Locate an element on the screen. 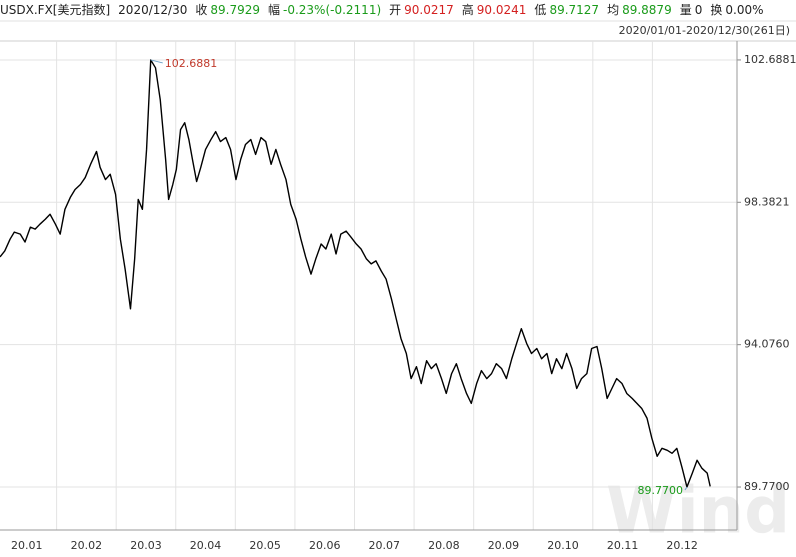 The width and height of the screenshot is (796, 557). x-tick-label: 20.02 is located at coordinates (87, 545).